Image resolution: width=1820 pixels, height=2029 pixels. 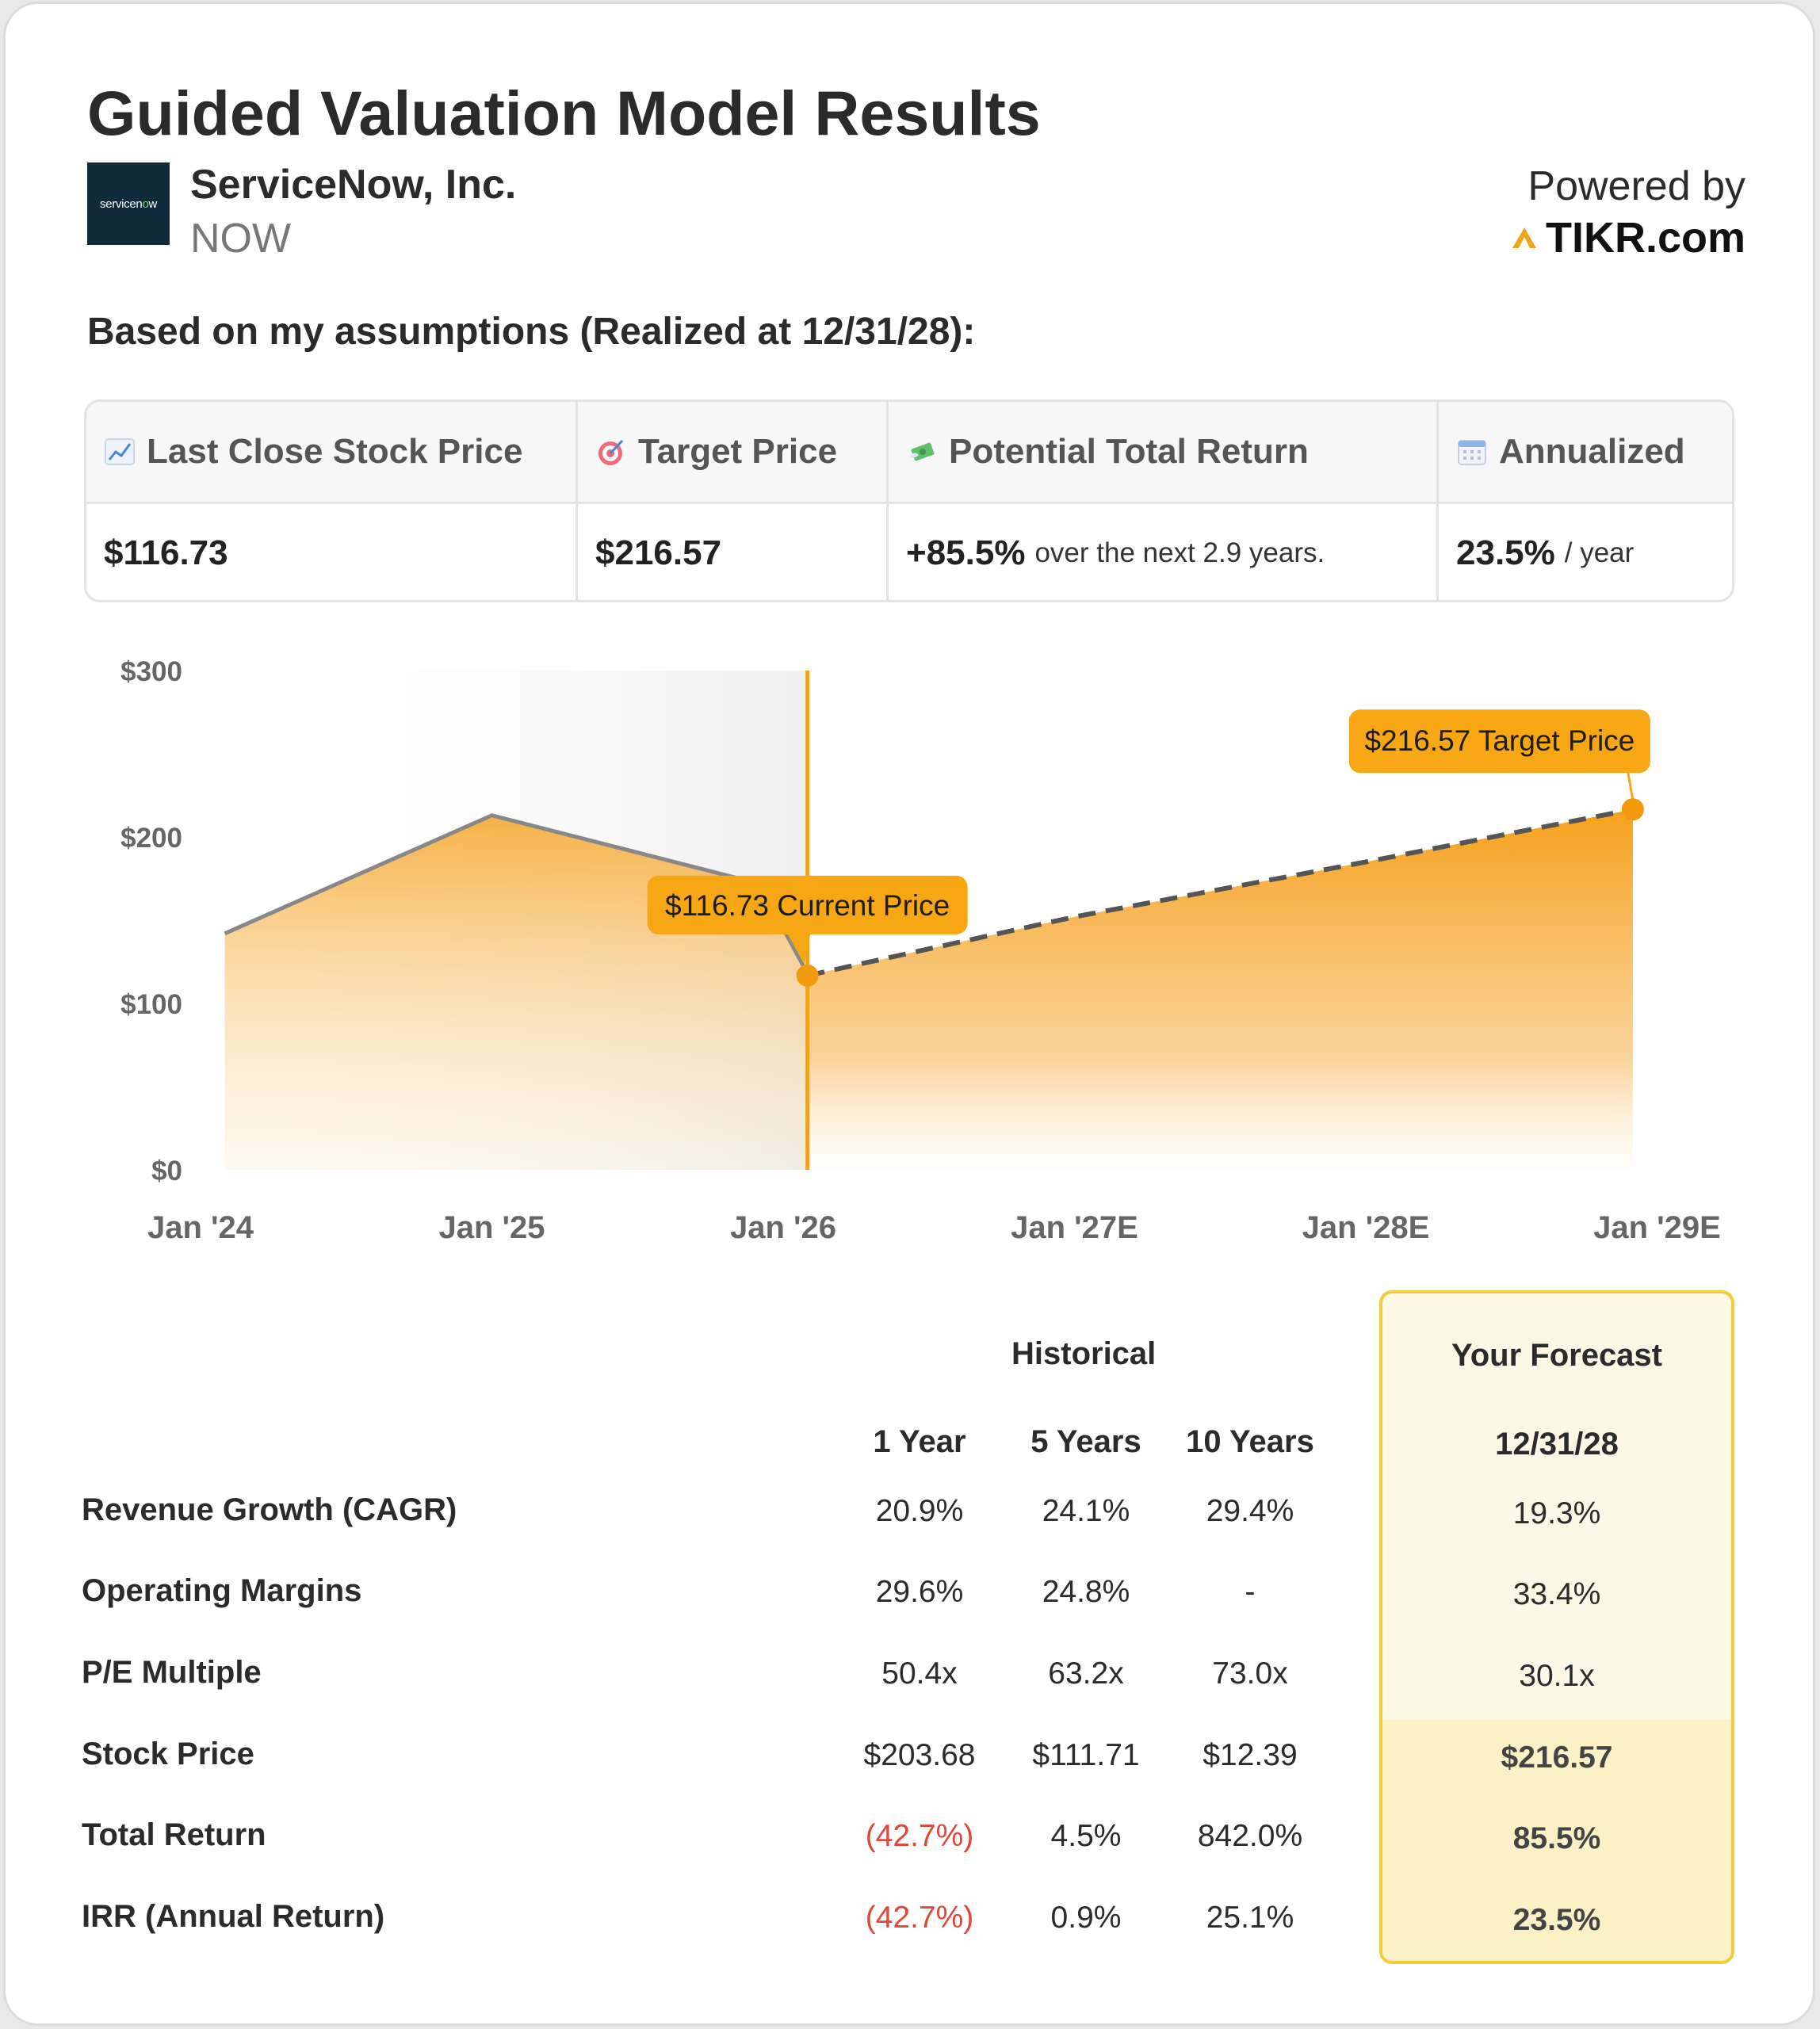 I want to click on tikr-brand-text: TIKR.com, so click(x=1645, y=238).